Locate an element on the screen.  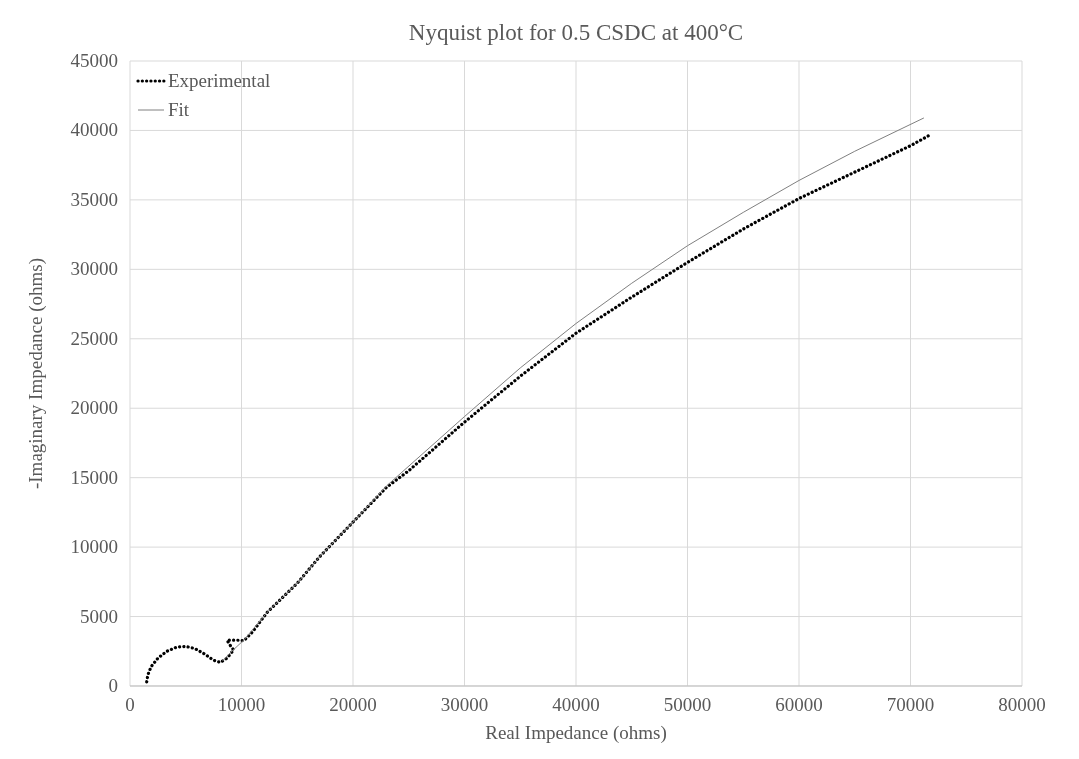
y-tick-label: 10000 is located at coordinates (94, 547).